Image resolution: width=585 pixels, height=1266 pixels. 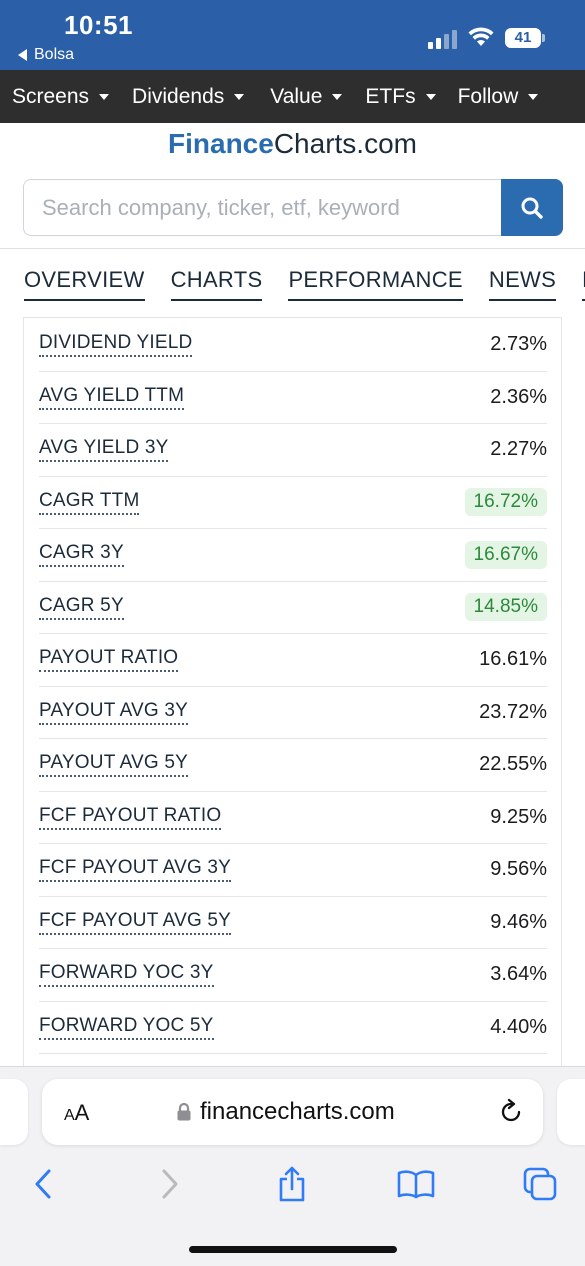 I want to click on table-row: CAGR 3Y 16.67%, so click(x=293, y=555).